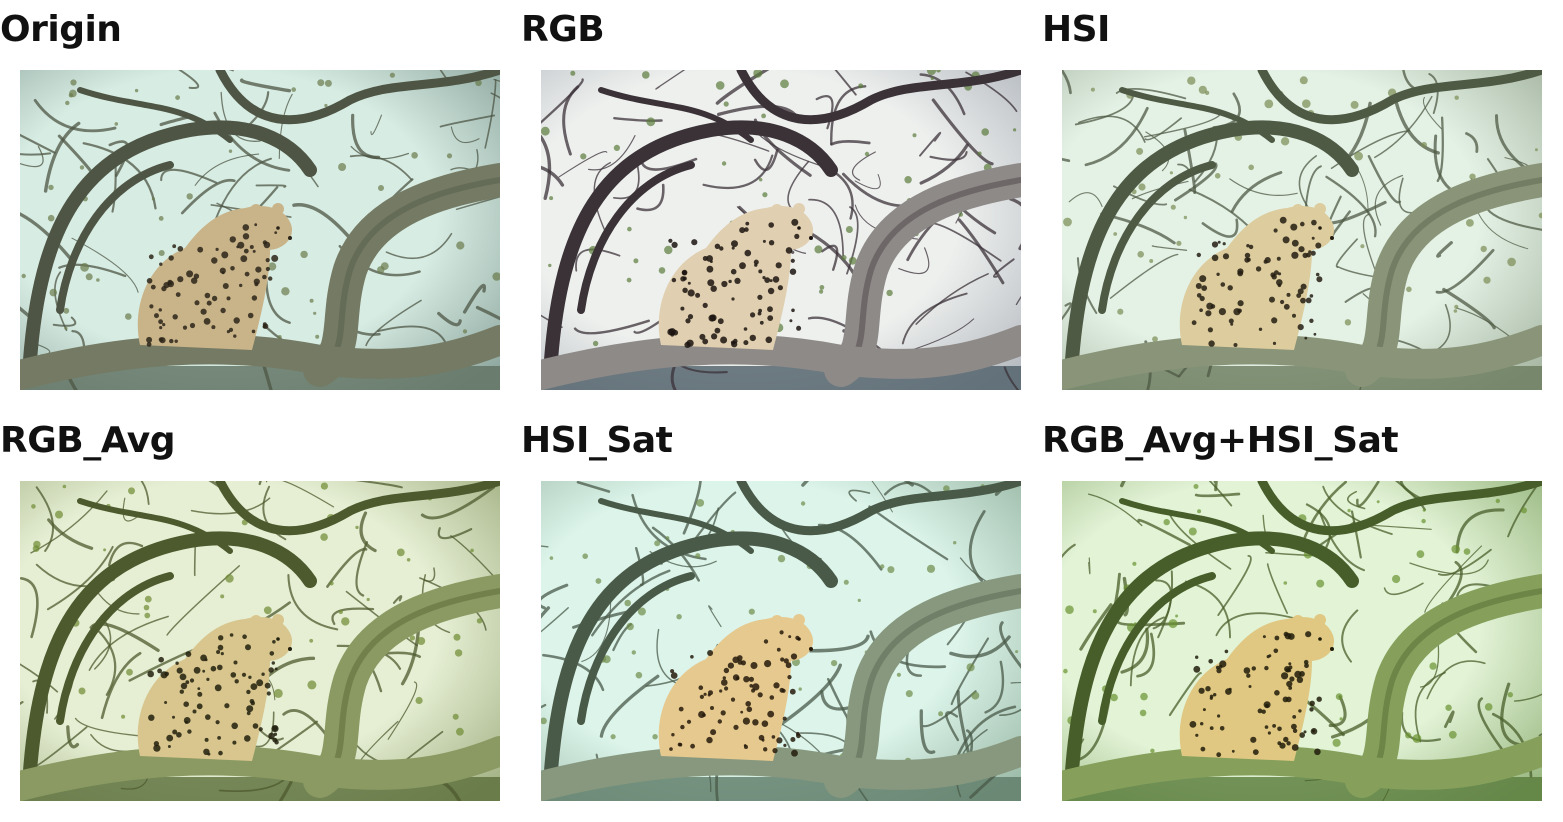 Image resolution: width=1563 pixels, height=822 pixels. Describe the element at coordinates (1220, 440) in the screenshot. I see `panel-title: RGB_Avg+HSI_Sat` at that location.